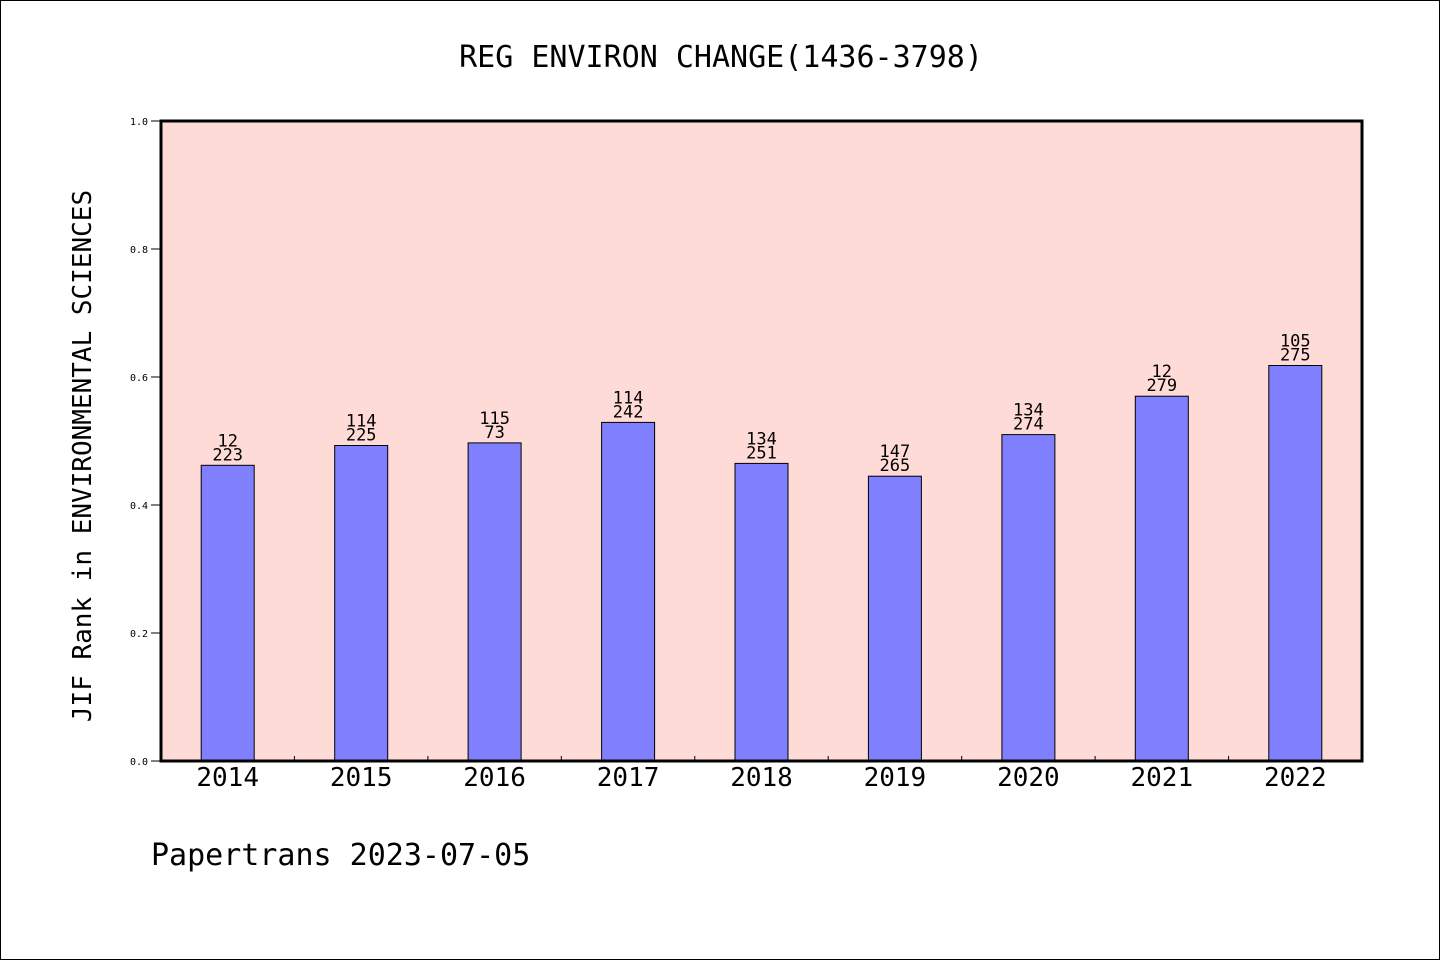  What do you see at coordinates (1295, 778) in the screenshot?
I see `x-tick-label-2022: 2022` at bounding box center [1295, 778].